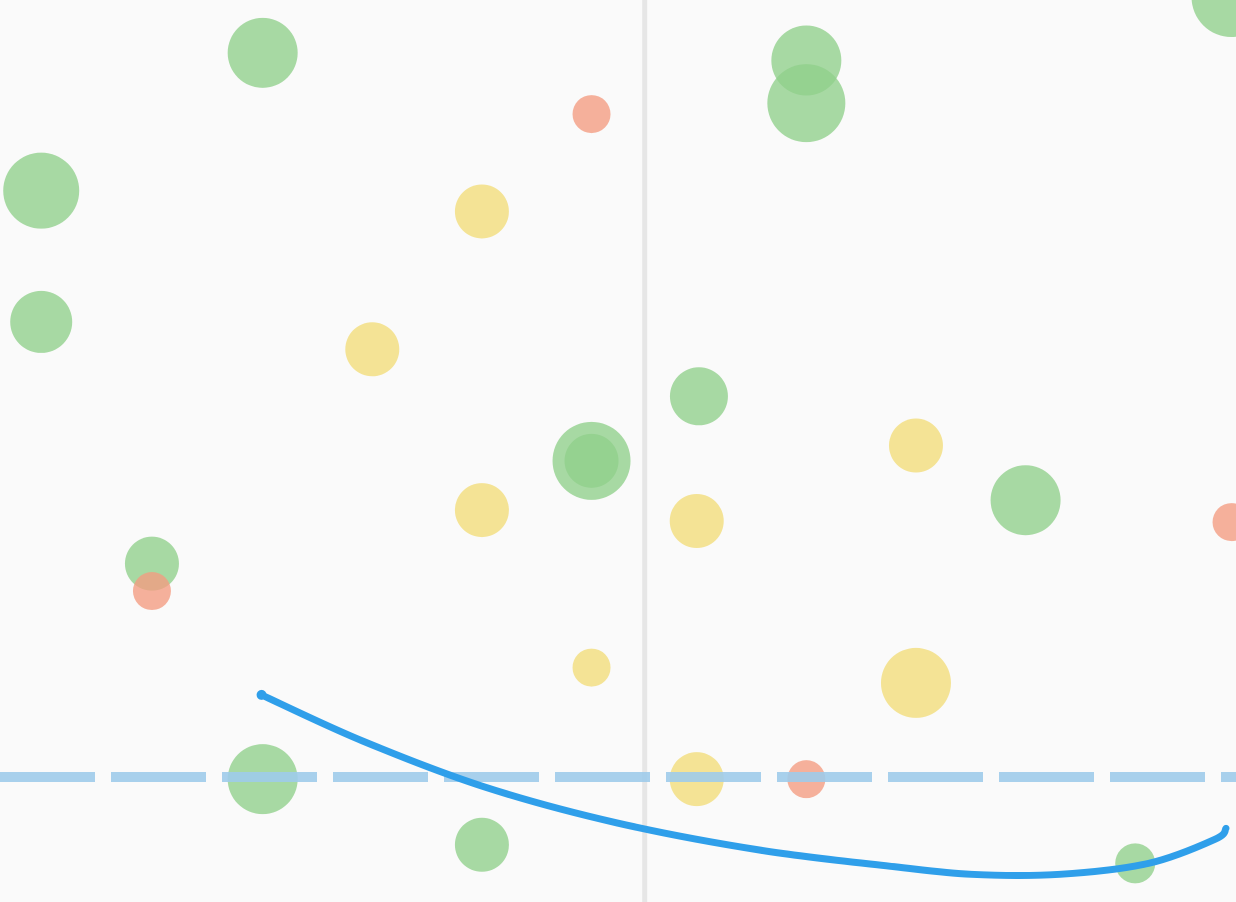 This screenshot has width=1236, height=902. What do you see at coordinates (261, 694) in the screenshot?
I see `trend-curve-start-marker` at bounding box center [261, 694].